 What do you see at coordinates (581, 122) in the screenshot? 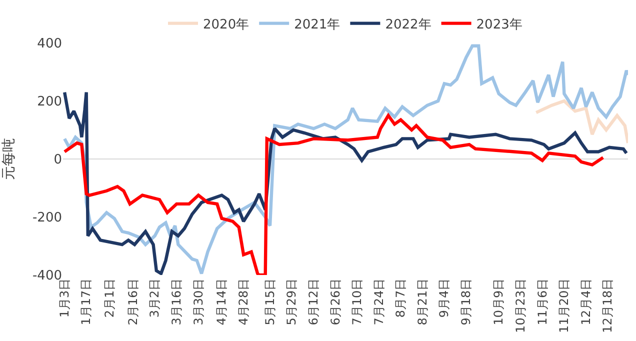
I see `line-series` at bounding box center [581, 122].